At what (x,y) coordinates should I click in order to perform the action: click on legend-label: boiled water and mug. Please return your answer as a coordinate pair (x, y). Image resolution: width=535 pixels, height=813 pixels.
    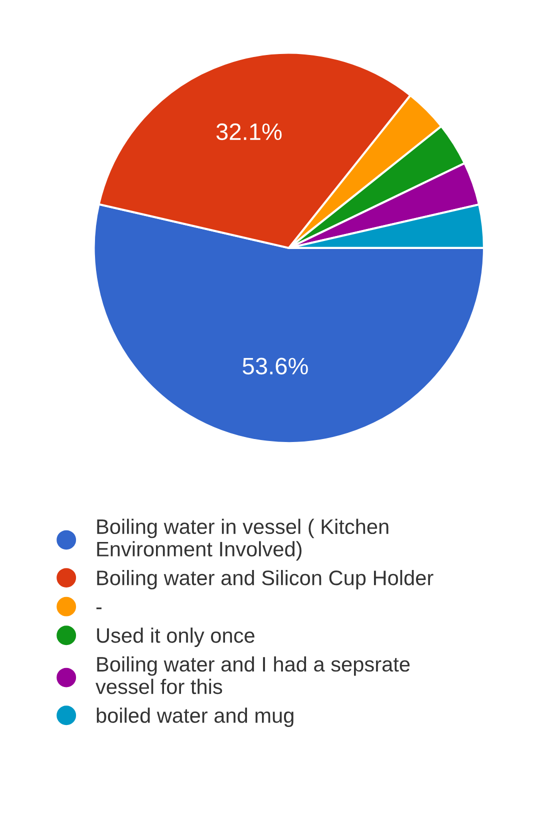
    Looking at the image, I should click on (195, 718).